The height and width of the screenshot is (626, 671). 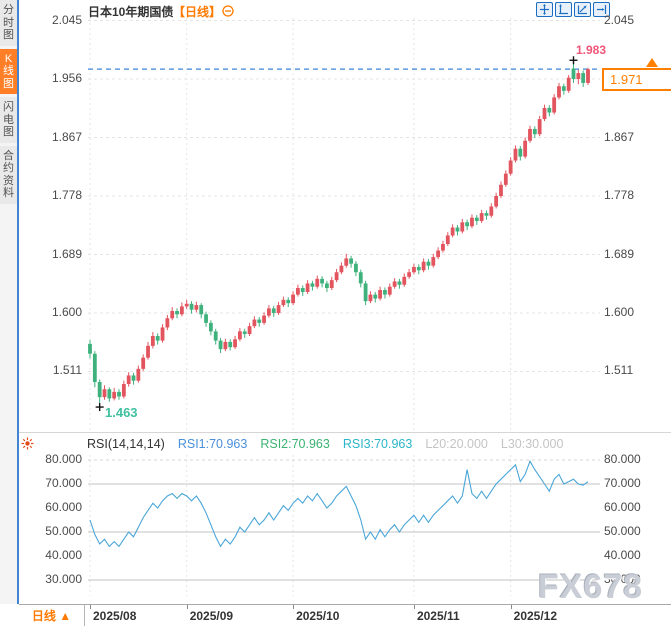 I want to click on price-tick-left: 1.689, so click(x=66, y=253).